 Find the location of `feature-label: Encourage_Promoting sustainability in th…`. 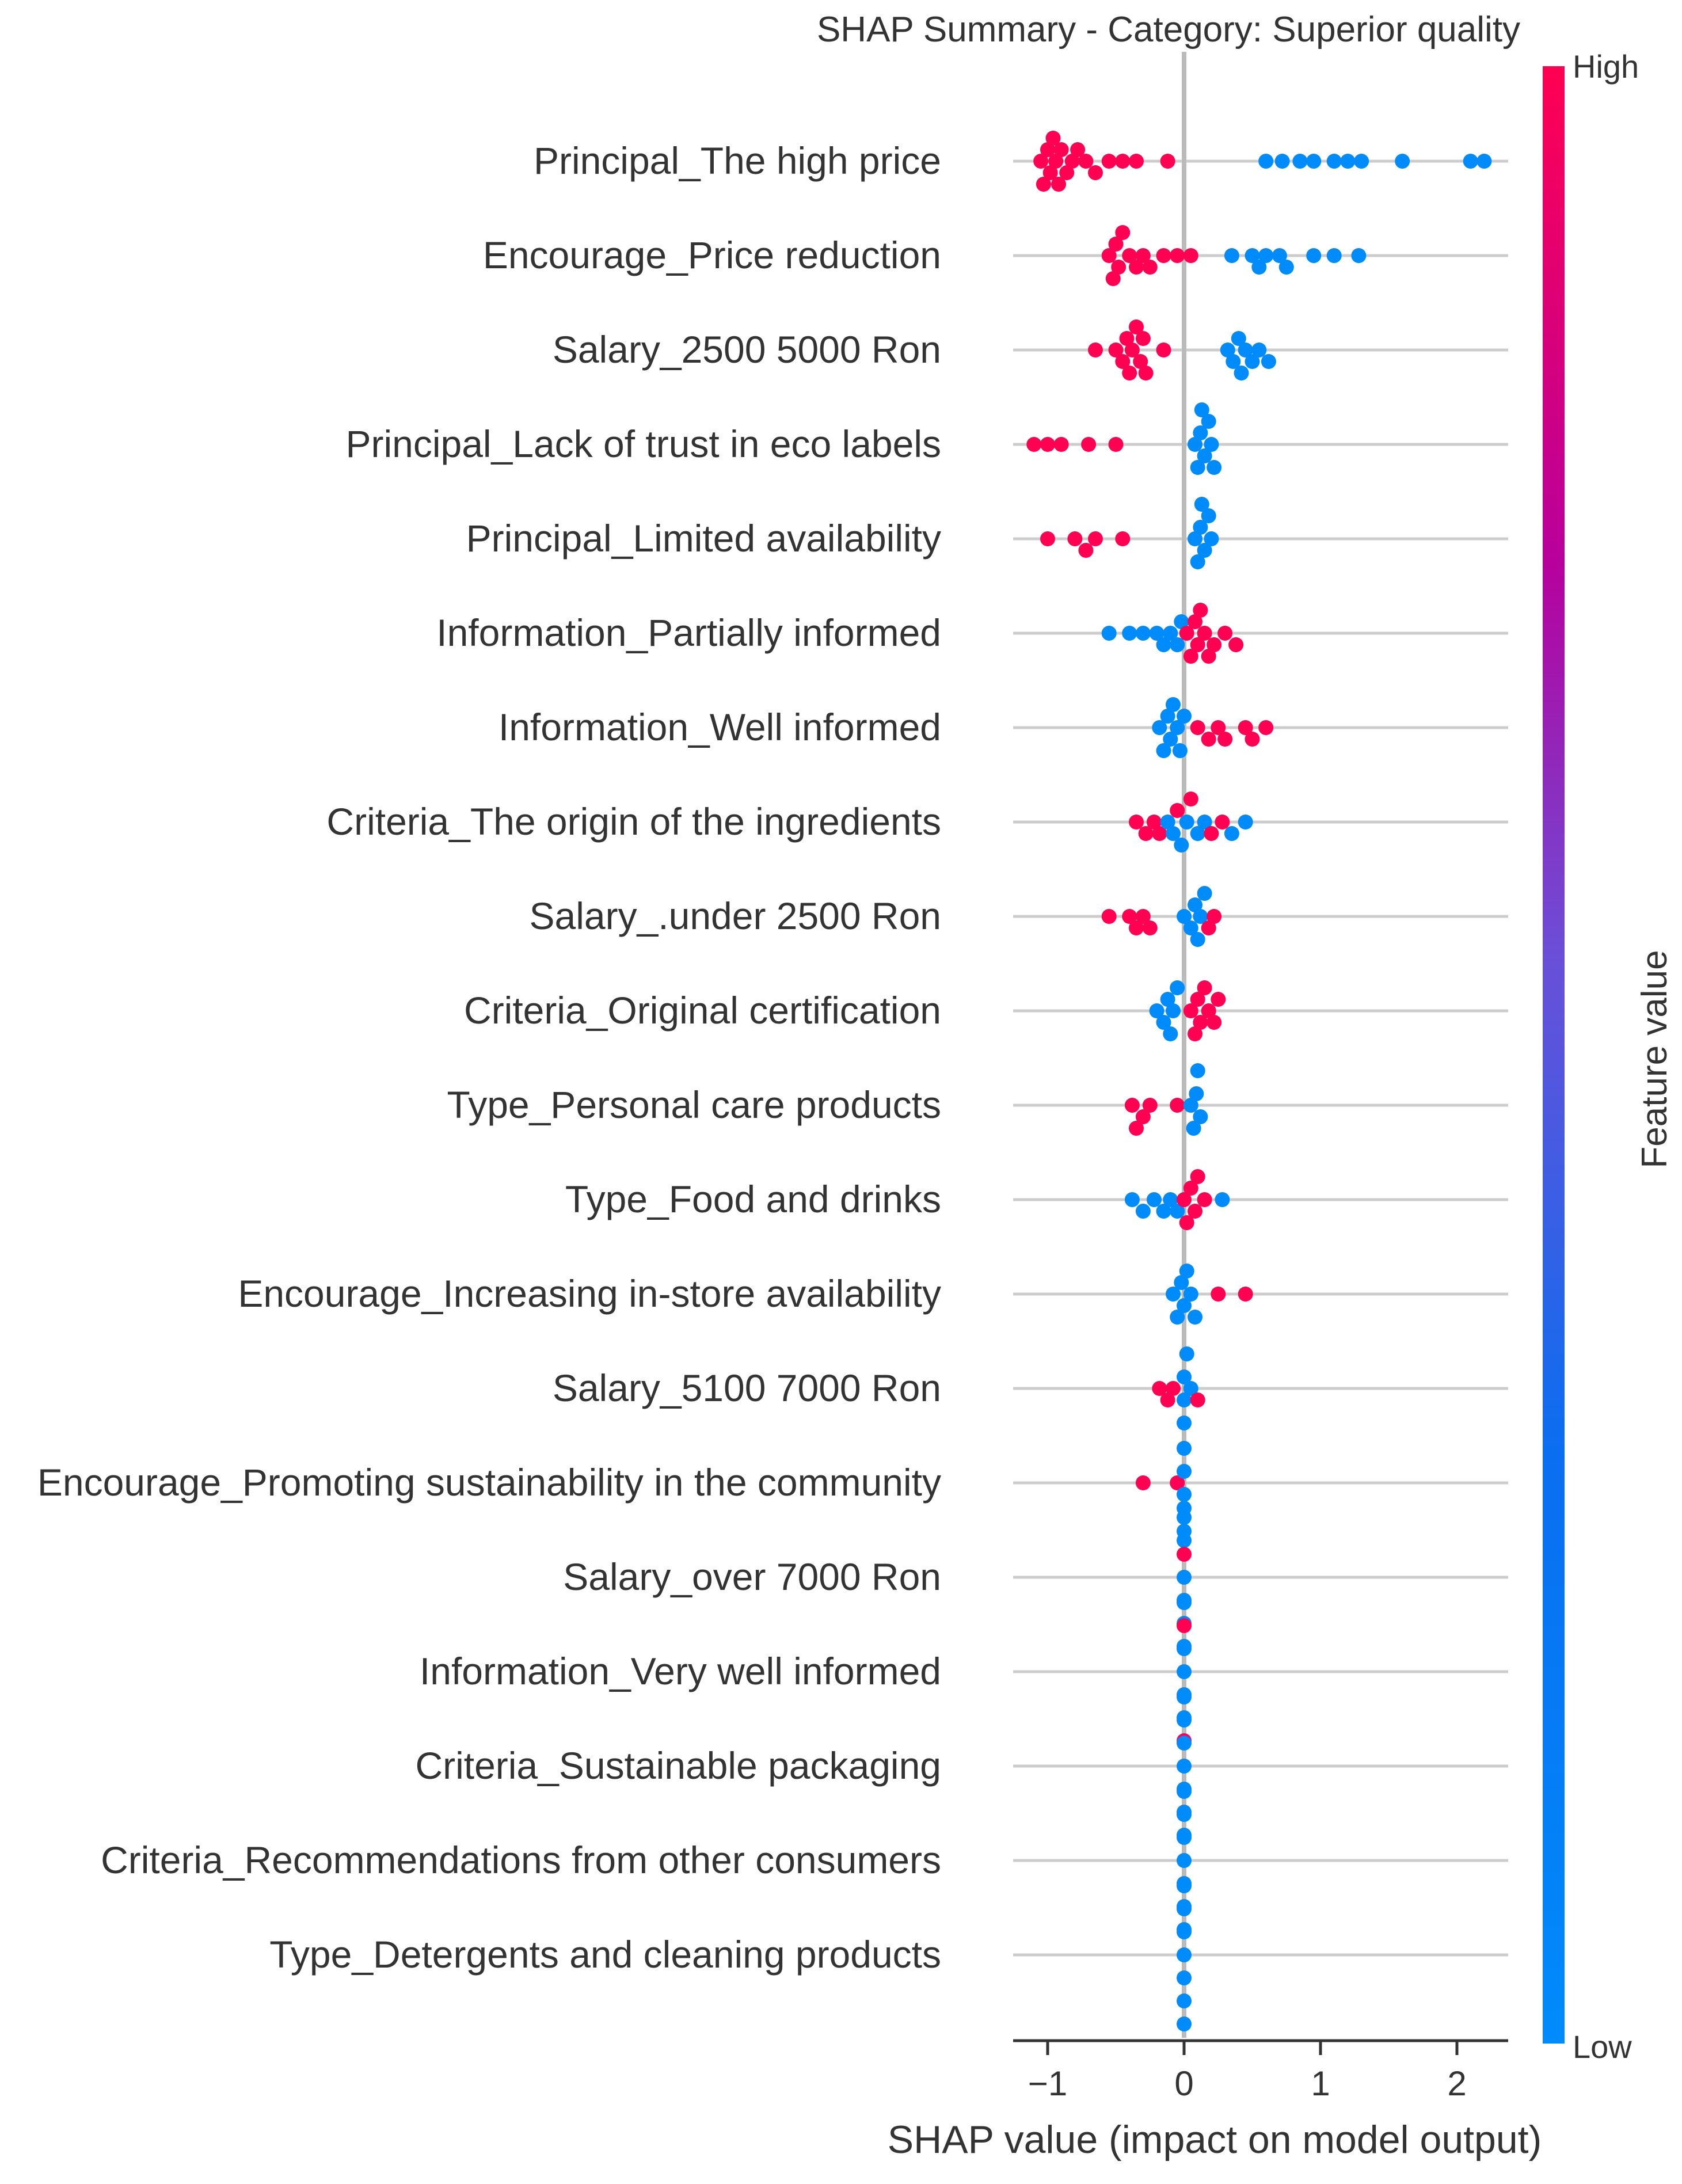

feature-label: Encourage_Promoting sustainability in th… is located at coordinates (489, 1482).